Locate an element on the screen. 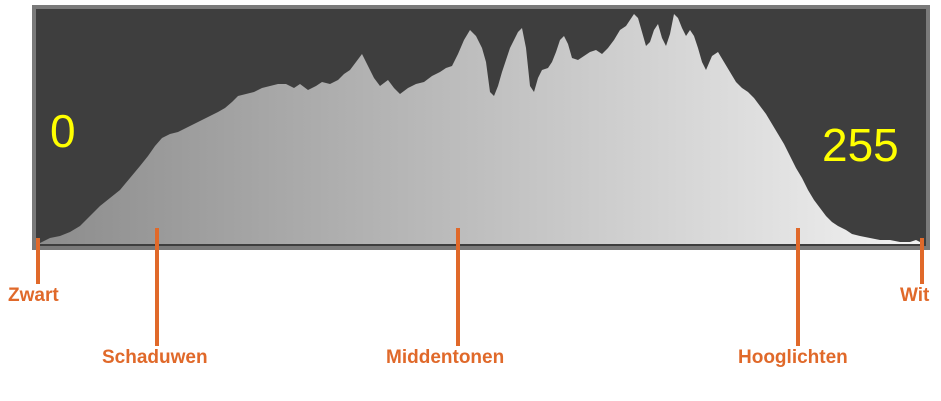 Image resolution: width=941 pixels, height=401 pixels. label-middentonen: Middentonen is located at coordinates (445, 357).